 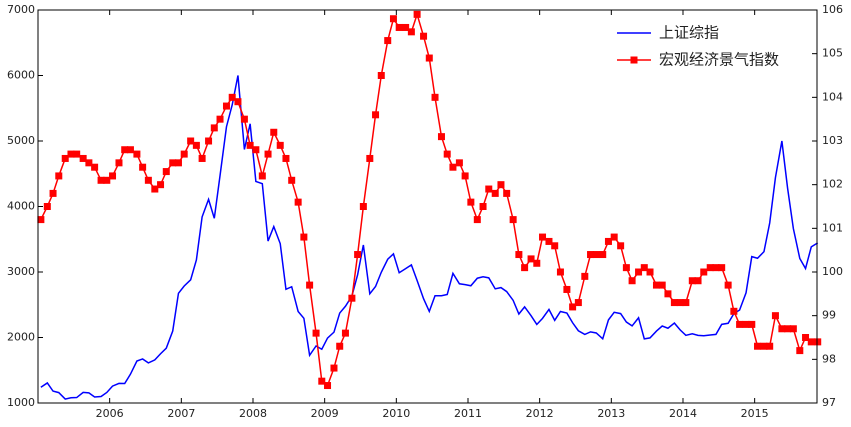 I want to click on y-tick-label: 3000, so click(x=21, y=271).